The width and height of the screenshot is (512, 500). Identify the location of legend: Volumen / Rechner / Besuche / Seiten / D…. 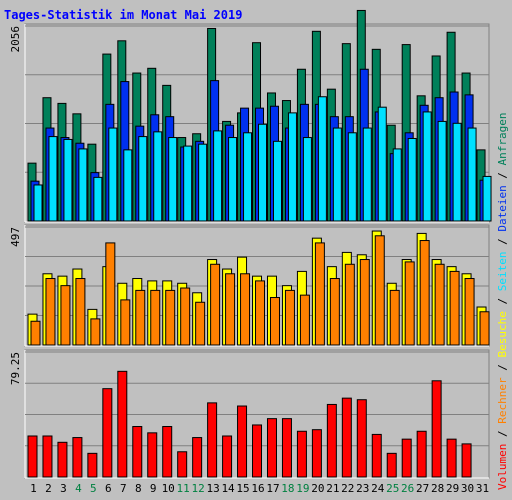
(502, 301).